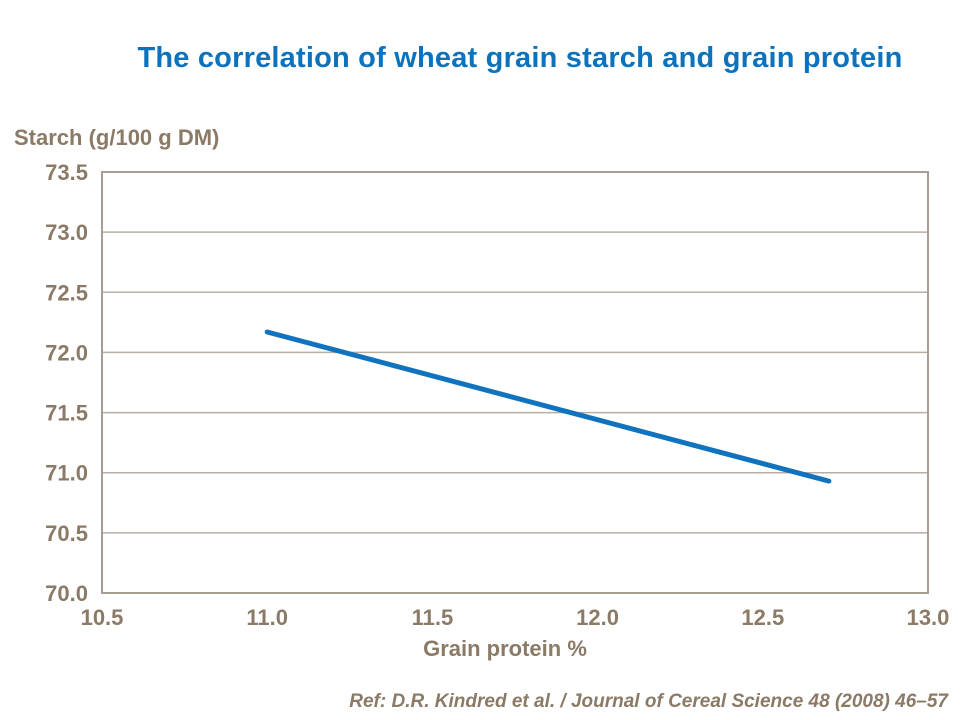 The height and width of the screenshot is (720, 960). What do you see at coordinates (66, 352) in the screenshot?
I see `y-tick-label: 72.0` at bounding box center [66, 352].